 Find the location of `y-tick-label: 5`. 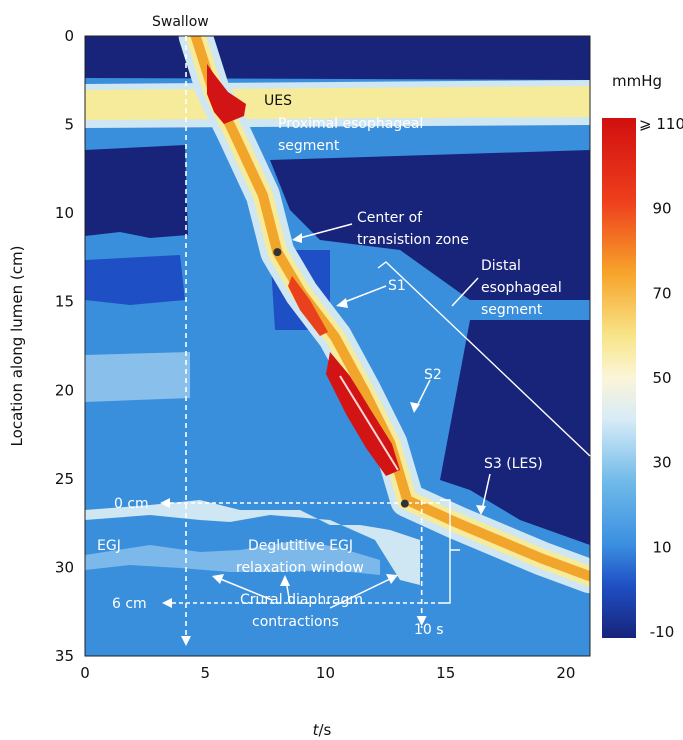

y-tick-label: 5 is located at coordinates (69, 125).